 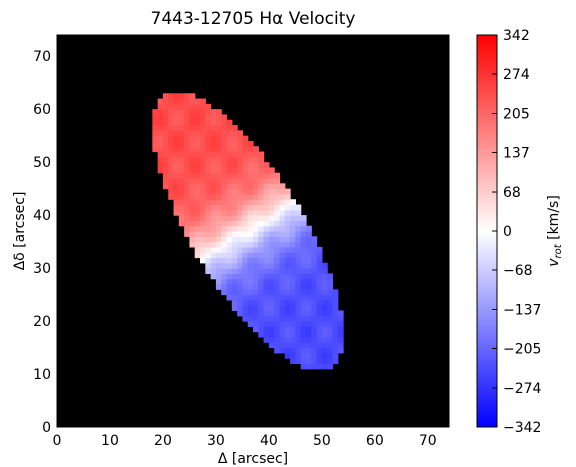 What do you see at coordinates (522, 349) in the screenshot?
I see `colorbar-tick-label: −205` at bounding box center [522, 349].